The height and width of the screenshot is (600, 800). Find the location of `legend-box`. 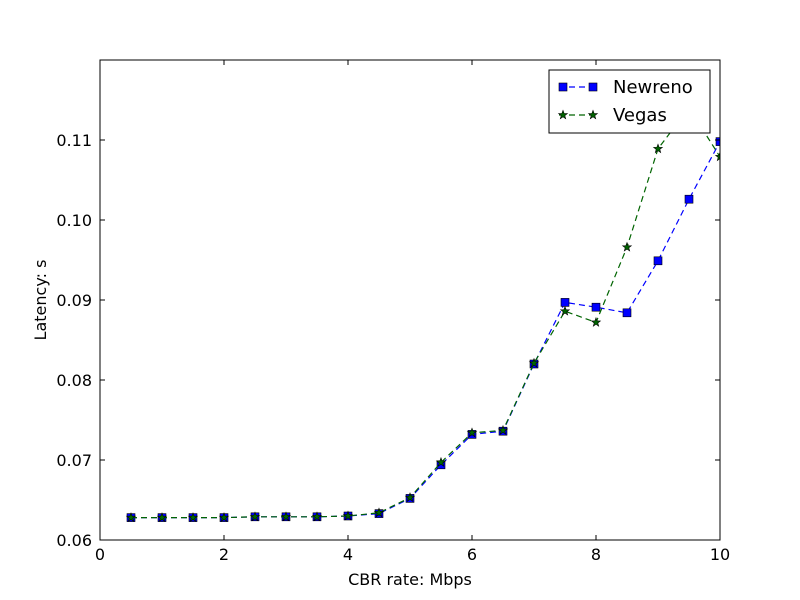

legend-box is located at coordinates (629, 101).